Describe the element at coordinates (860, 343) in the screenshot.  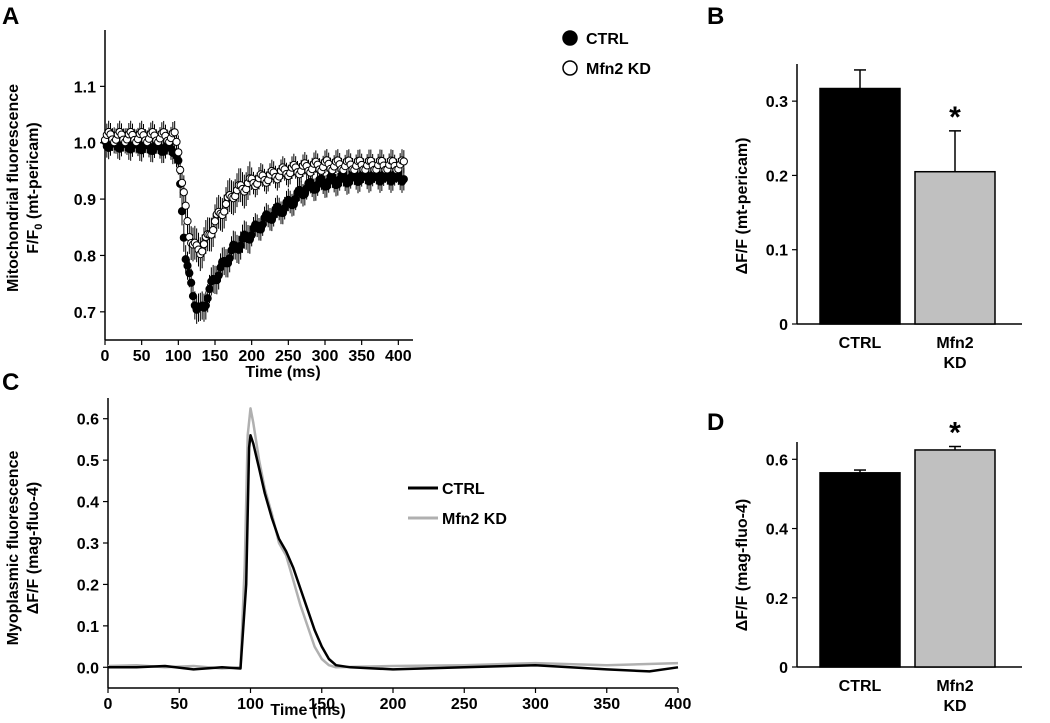
I see `panel-b-category-label: CTRL` at that location.